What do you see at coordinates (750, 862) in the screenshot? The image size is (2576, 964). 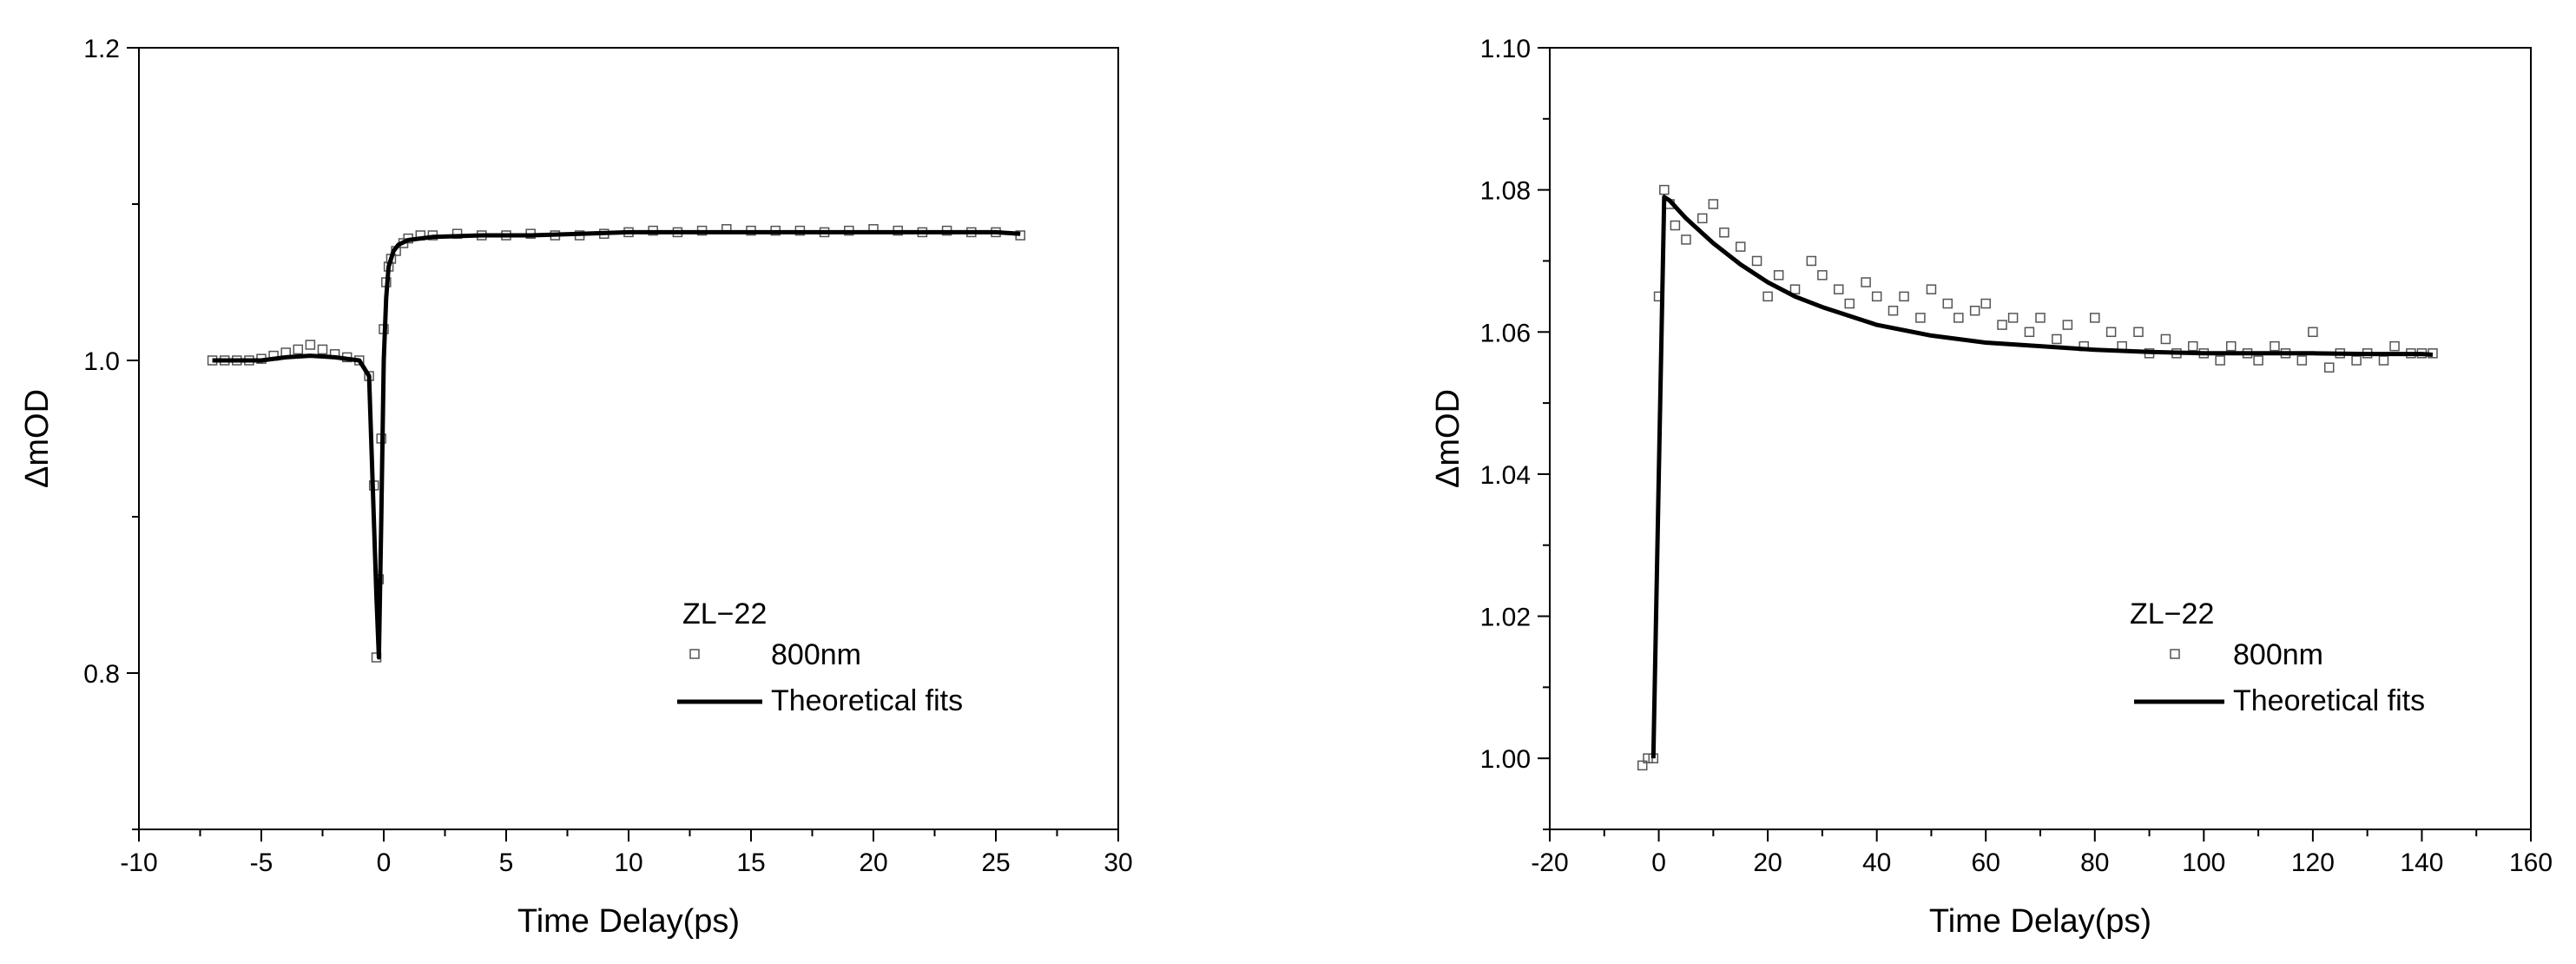 I see `x-tick-label: 15` at bounding box center [750, 862].